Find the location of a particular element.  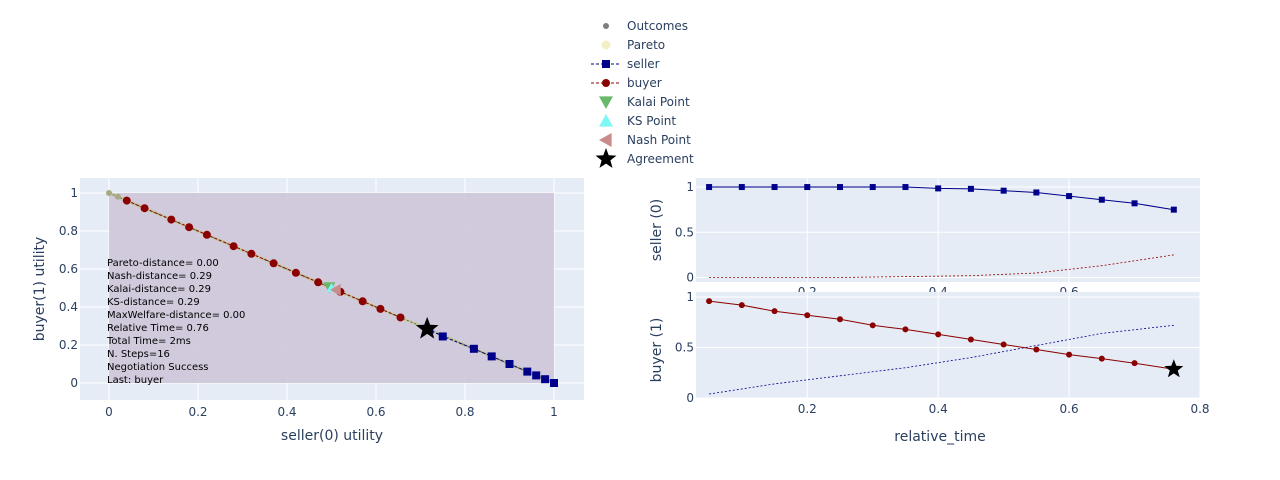

legend-kalai-point: Kalai Point is located at coordinates (644, 102).